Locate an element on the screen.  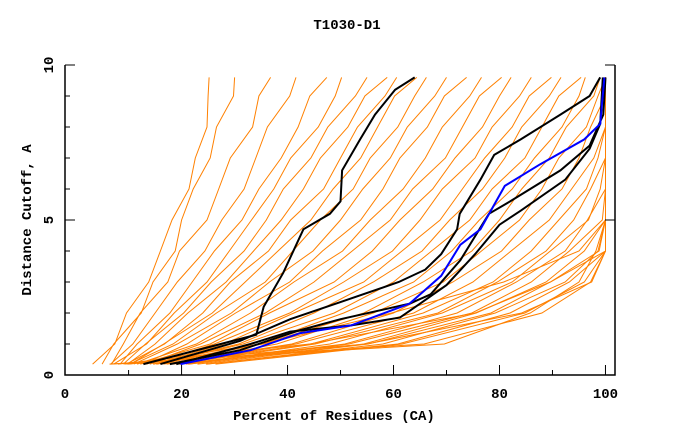
x-tick-label: 60 is located at coordinates (393, 395).